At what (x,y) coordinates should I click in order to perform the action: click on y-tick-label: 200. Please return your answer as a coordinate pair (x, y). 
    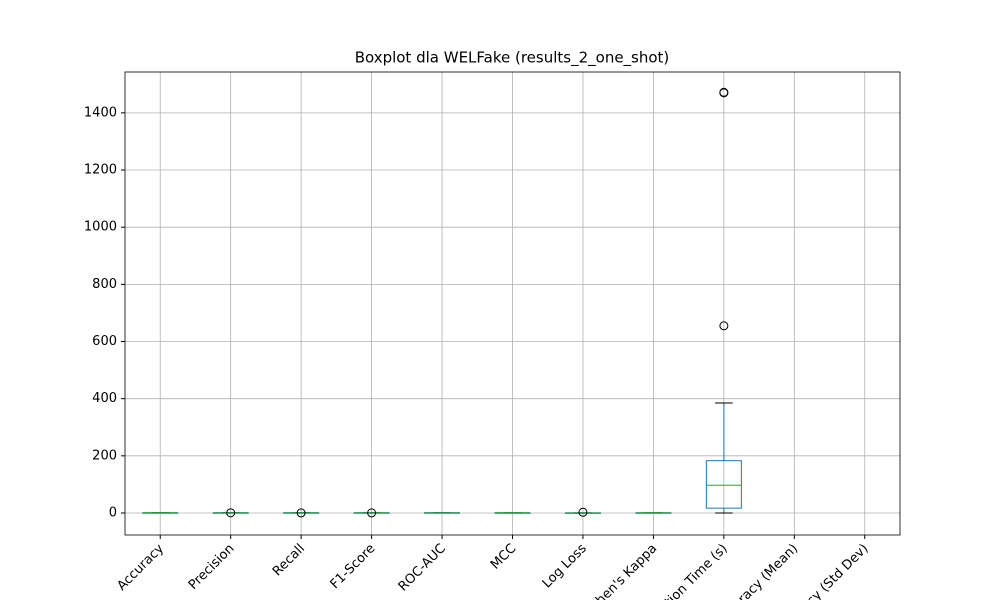
    Looking at the image, I should click on (104, 455).